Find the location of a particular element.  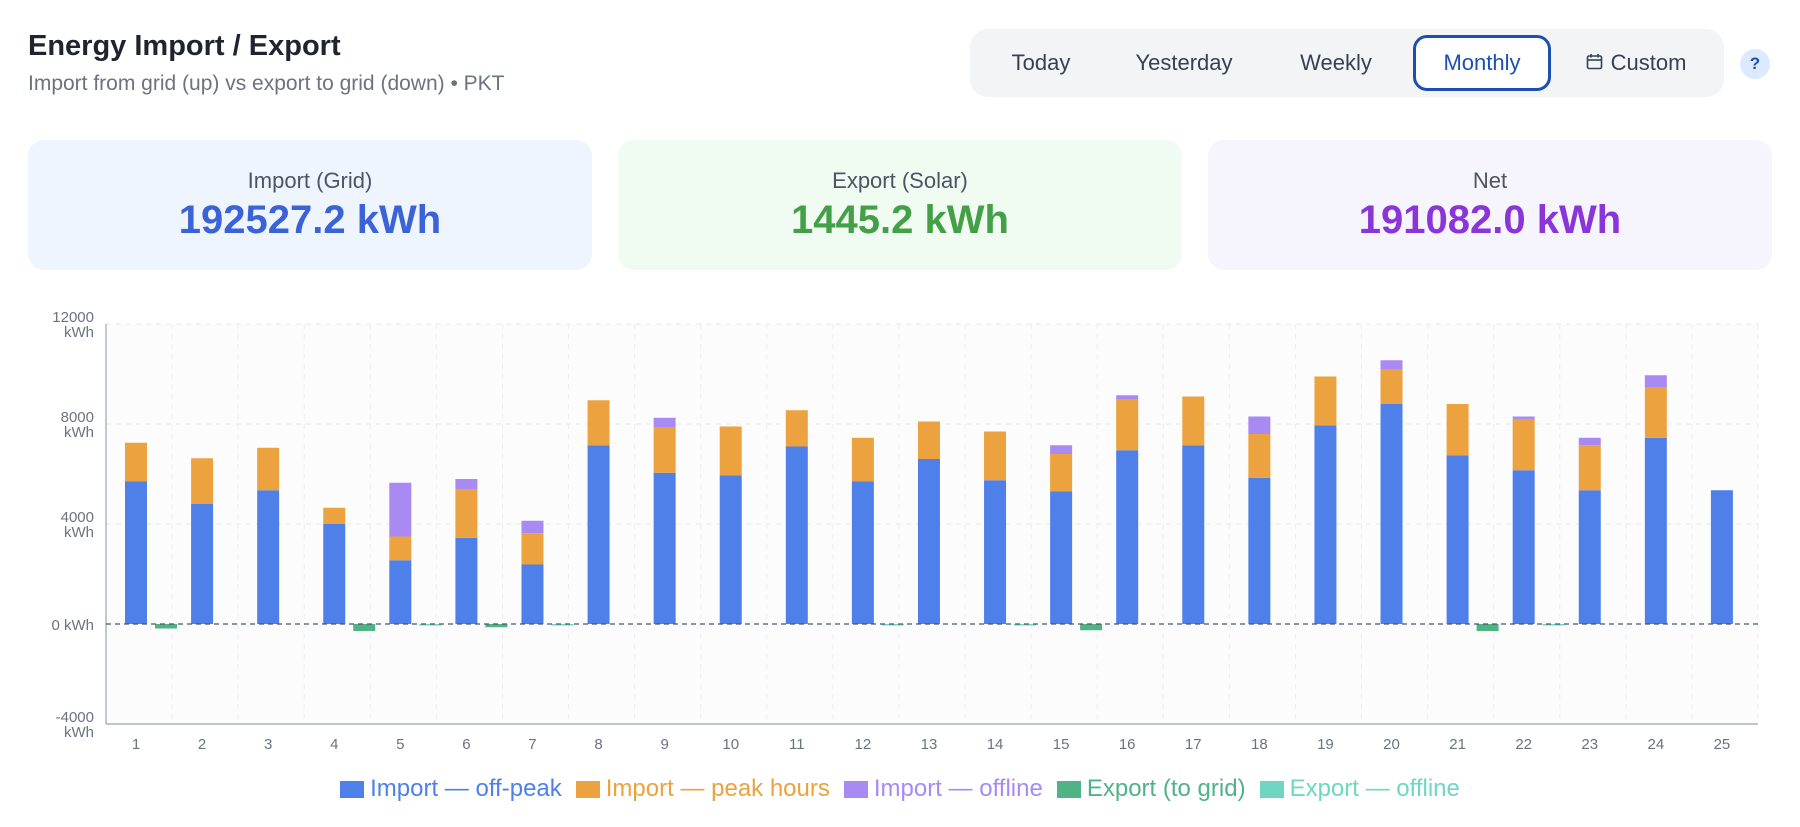

x-tick-label: 22 is located at coordinates (1523, 744).